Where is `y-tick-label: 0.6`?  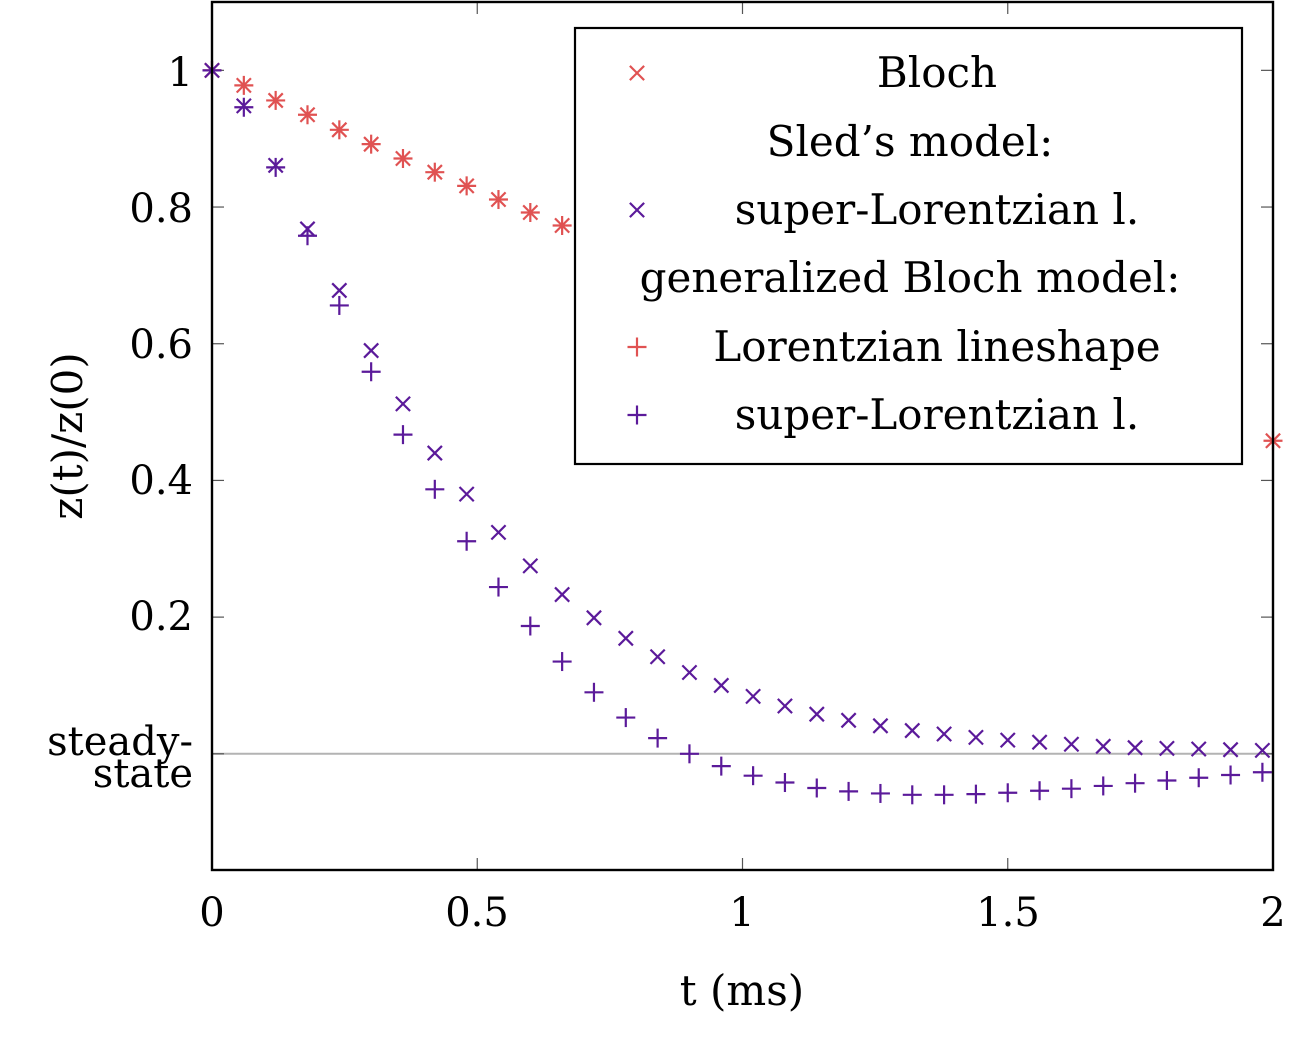
y-tick-label: 0.6 is located at coordinates (161, 345).